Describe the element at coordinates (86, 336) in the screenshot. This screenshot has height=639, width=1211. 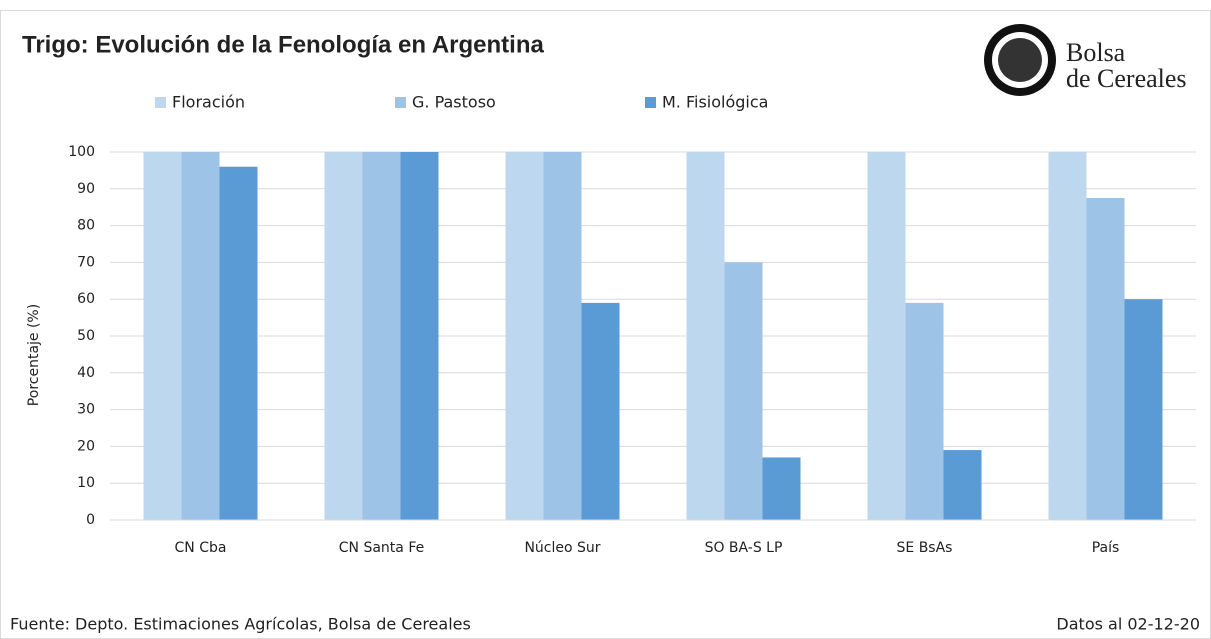
I see `y-tick-label: 50` at that location.